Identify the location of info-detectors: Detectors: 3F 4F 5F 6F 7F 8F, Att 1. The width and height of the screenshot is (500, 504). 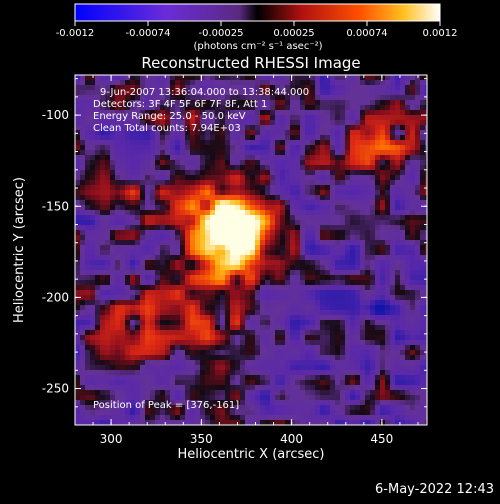
(180, 104).